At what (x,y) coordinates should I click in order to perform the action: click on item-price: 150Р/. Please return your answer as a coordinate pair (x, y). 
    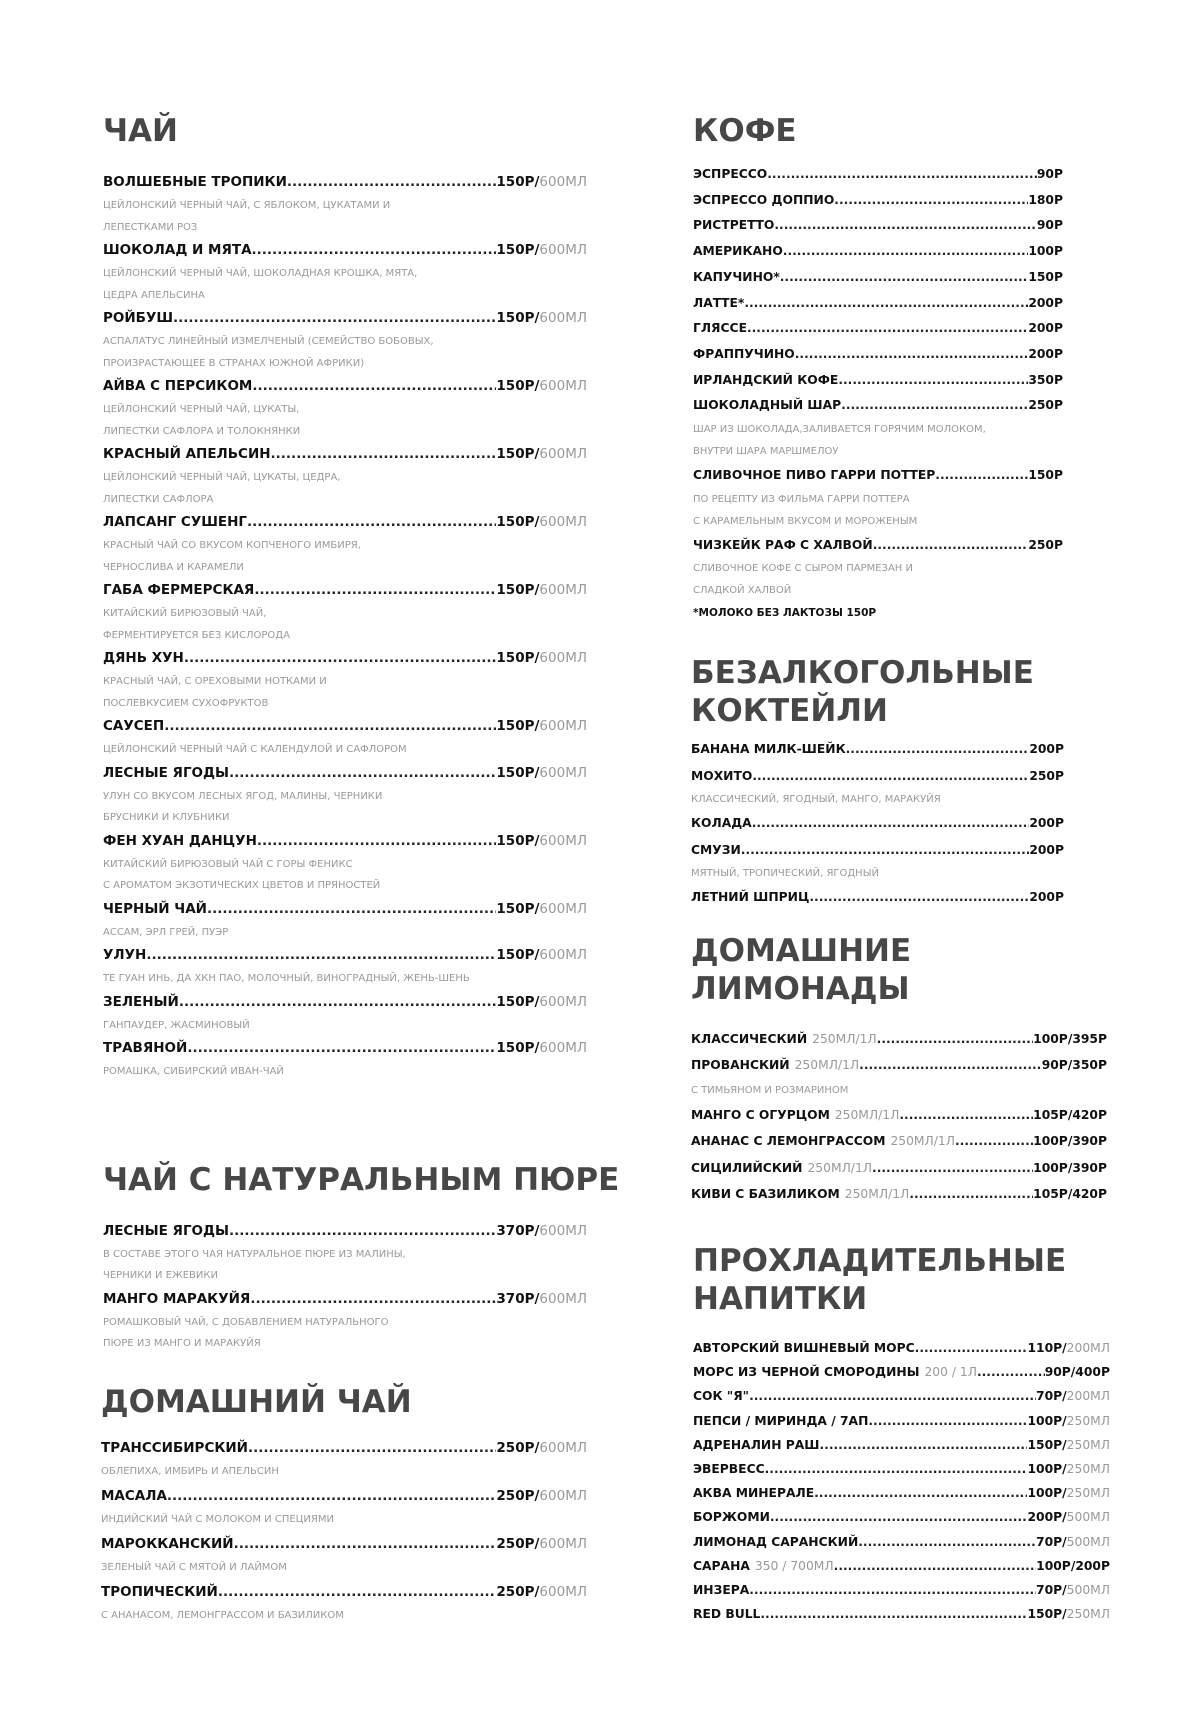
    Looking at the image, I should click on (518, 726).